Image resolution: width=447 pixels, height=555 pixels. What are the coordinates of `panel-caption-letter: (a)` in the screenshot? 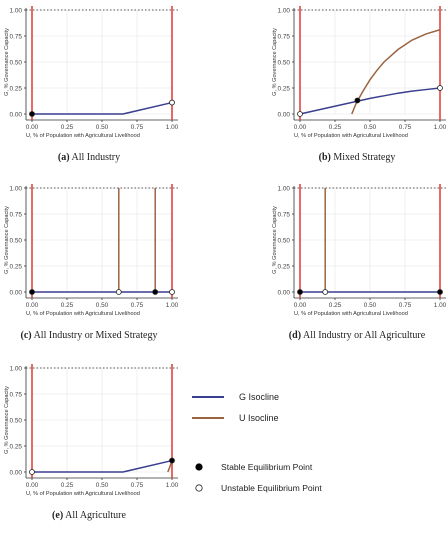 It's located at (64, 157).